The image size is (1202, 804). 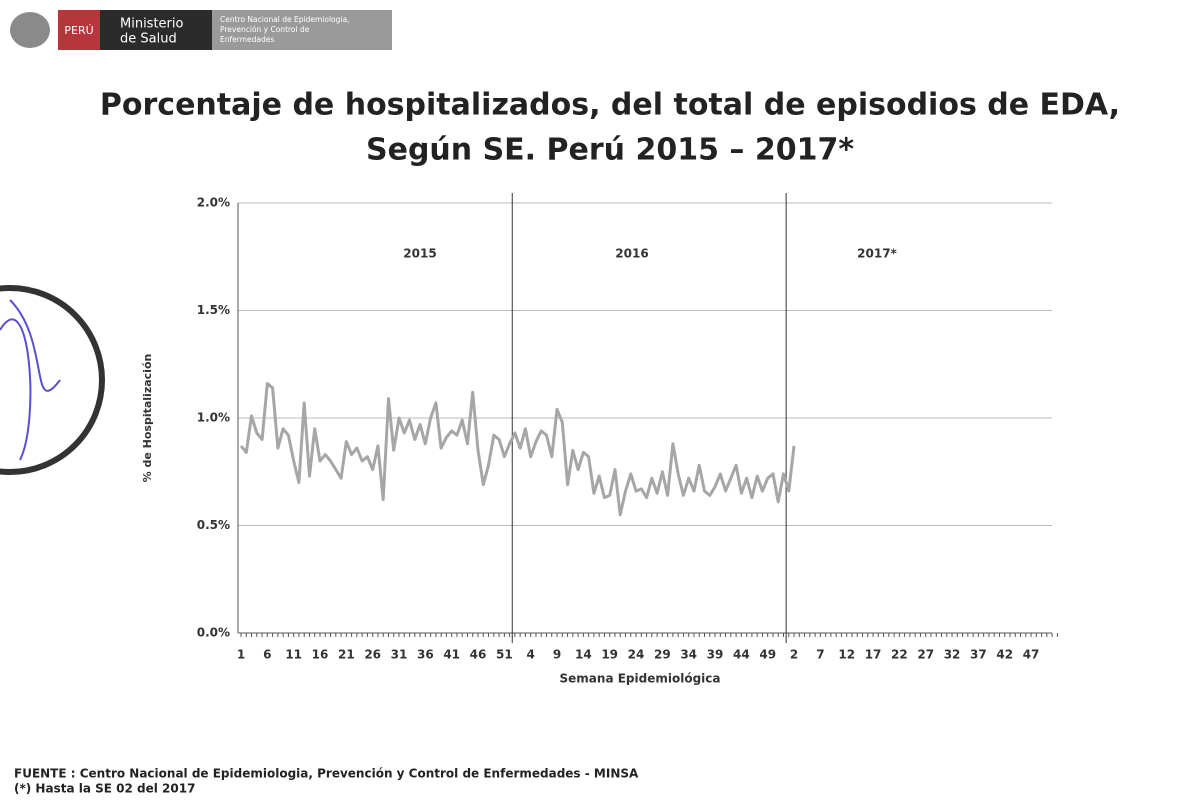 What do you see at coordinates (925, 655) in the screenshot?
I see `x-tick-label: 27` at bounding box center [925, 655].